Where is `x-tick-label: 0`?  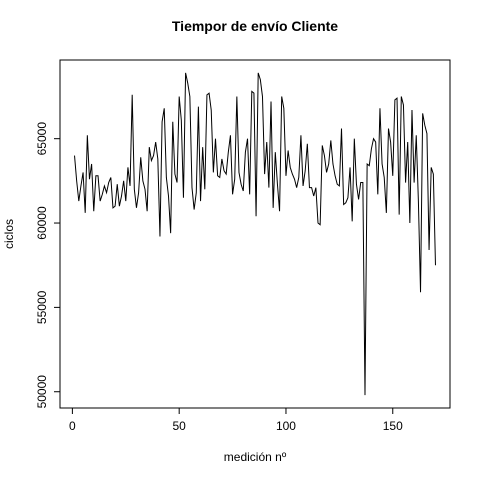
x-tick-label: 0 is located at coordinates (72, 426).